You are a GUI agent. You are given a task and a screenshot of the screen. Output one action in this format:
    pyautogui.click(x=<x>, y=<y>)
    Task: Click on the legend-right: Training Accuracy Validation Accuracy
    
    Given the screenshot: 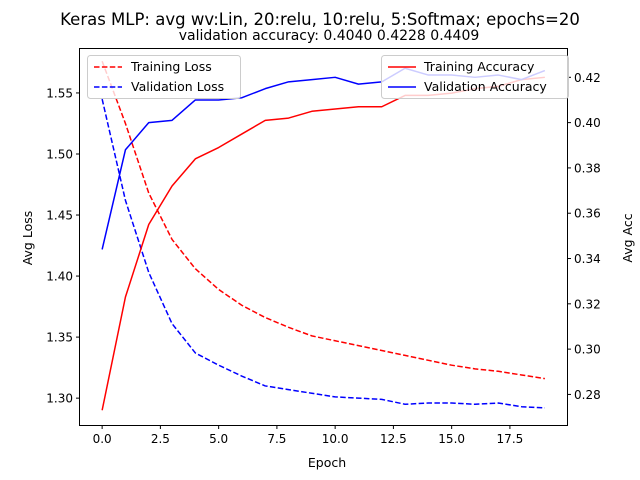 What is the action you would take?
    pyautogui.click(x=475, y=77)
    